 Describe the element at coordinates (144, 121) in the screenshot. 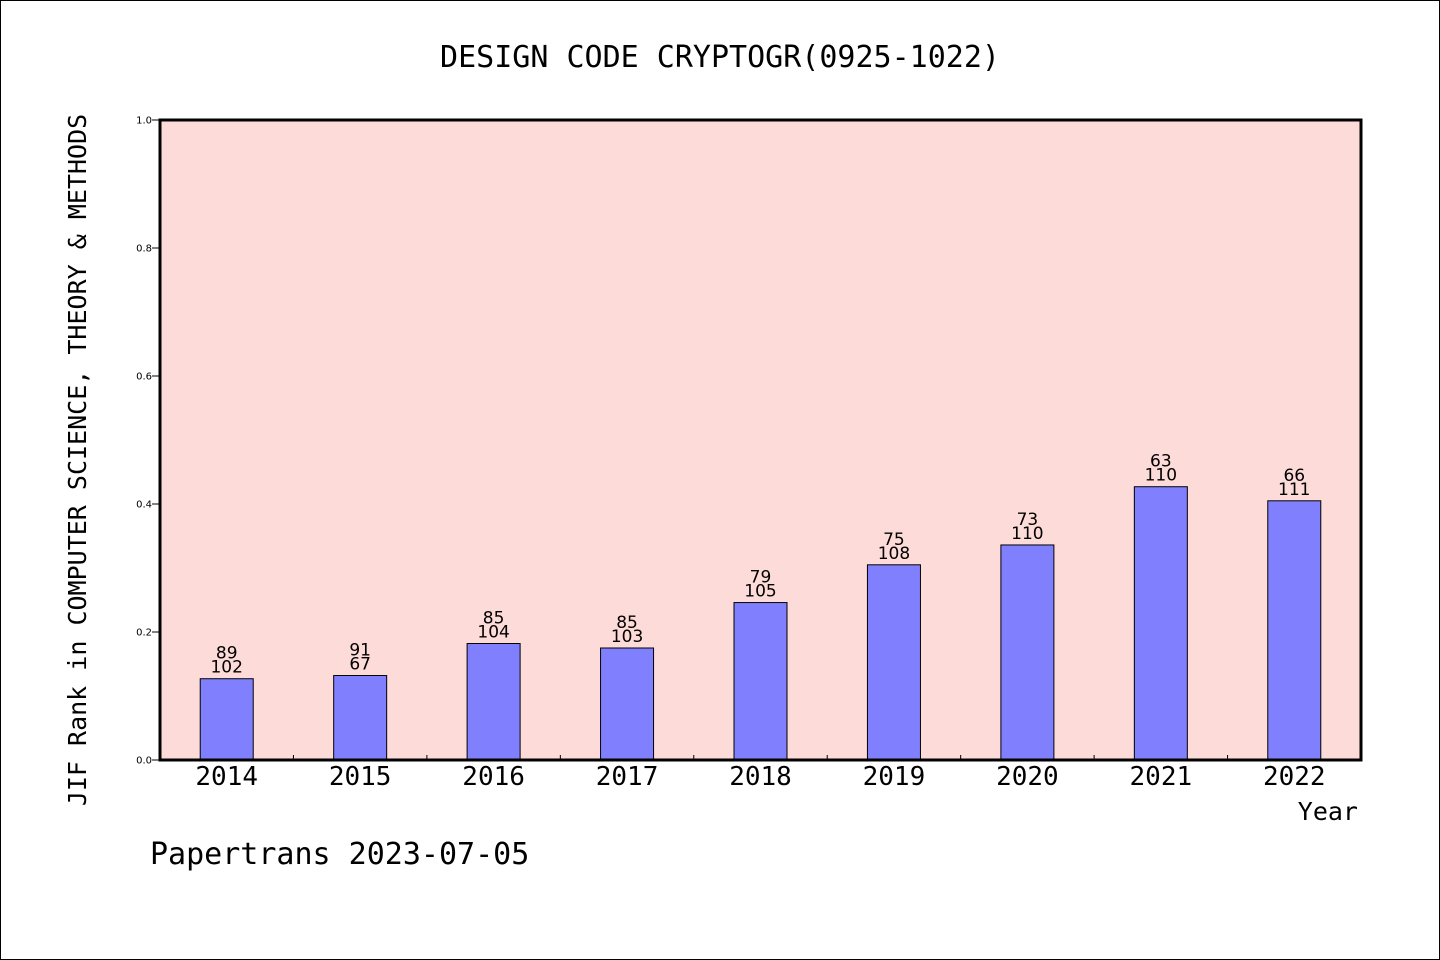

I see `y-tick-label: 1.0` at that location.